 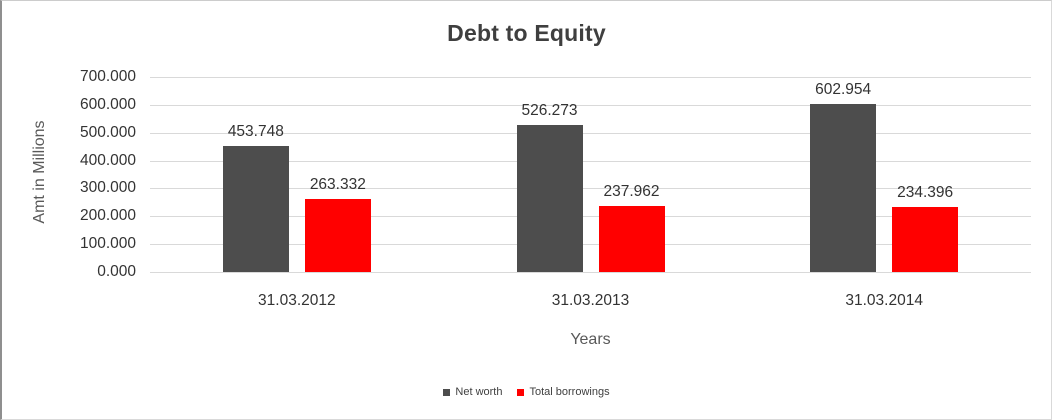 I want to click on data-label: 234.396, so click(x=925, y=192).